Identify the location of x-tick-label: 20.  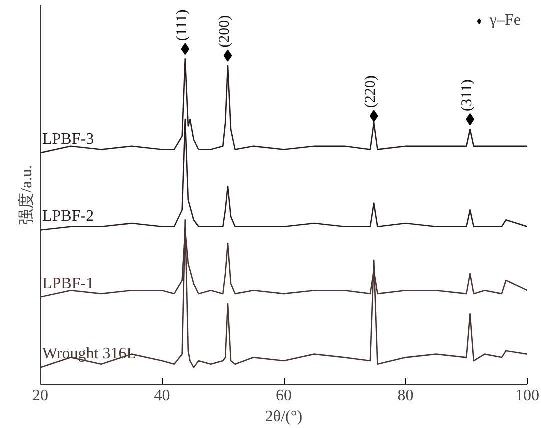
(40, 396).